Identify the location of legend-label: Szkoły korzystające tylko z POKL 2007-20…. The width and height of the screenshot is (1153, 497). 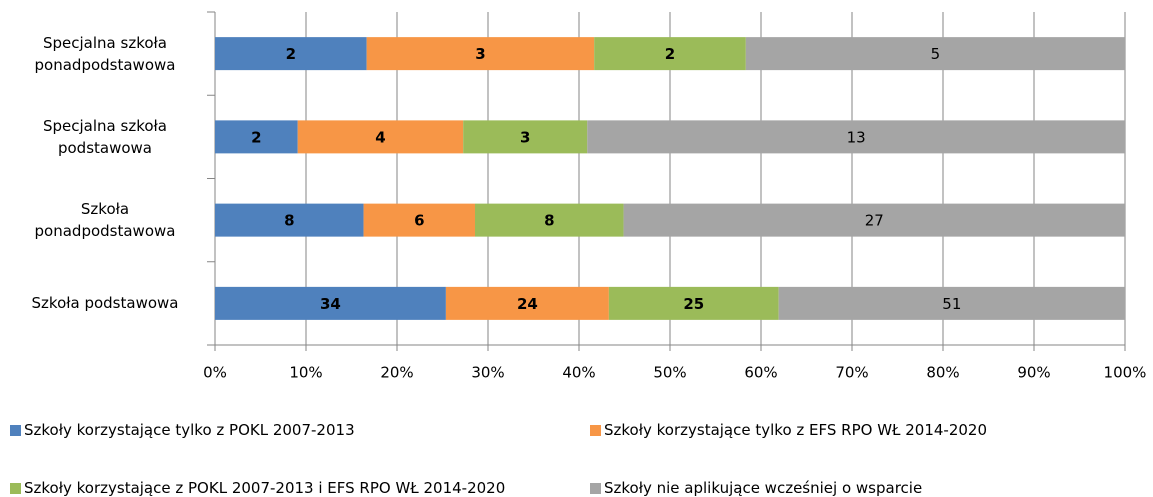
(189, 430).